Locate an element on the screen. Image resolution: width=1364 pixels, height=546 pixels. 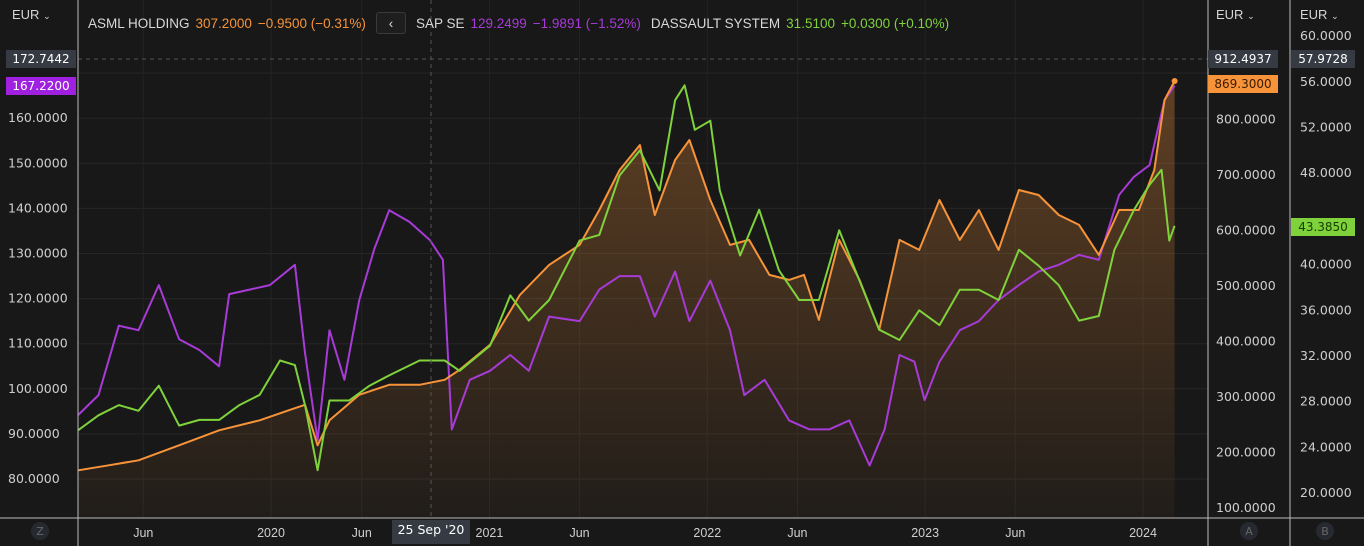
crosshair-b-value: 57.9728 is located at coordinates (1323, 59).